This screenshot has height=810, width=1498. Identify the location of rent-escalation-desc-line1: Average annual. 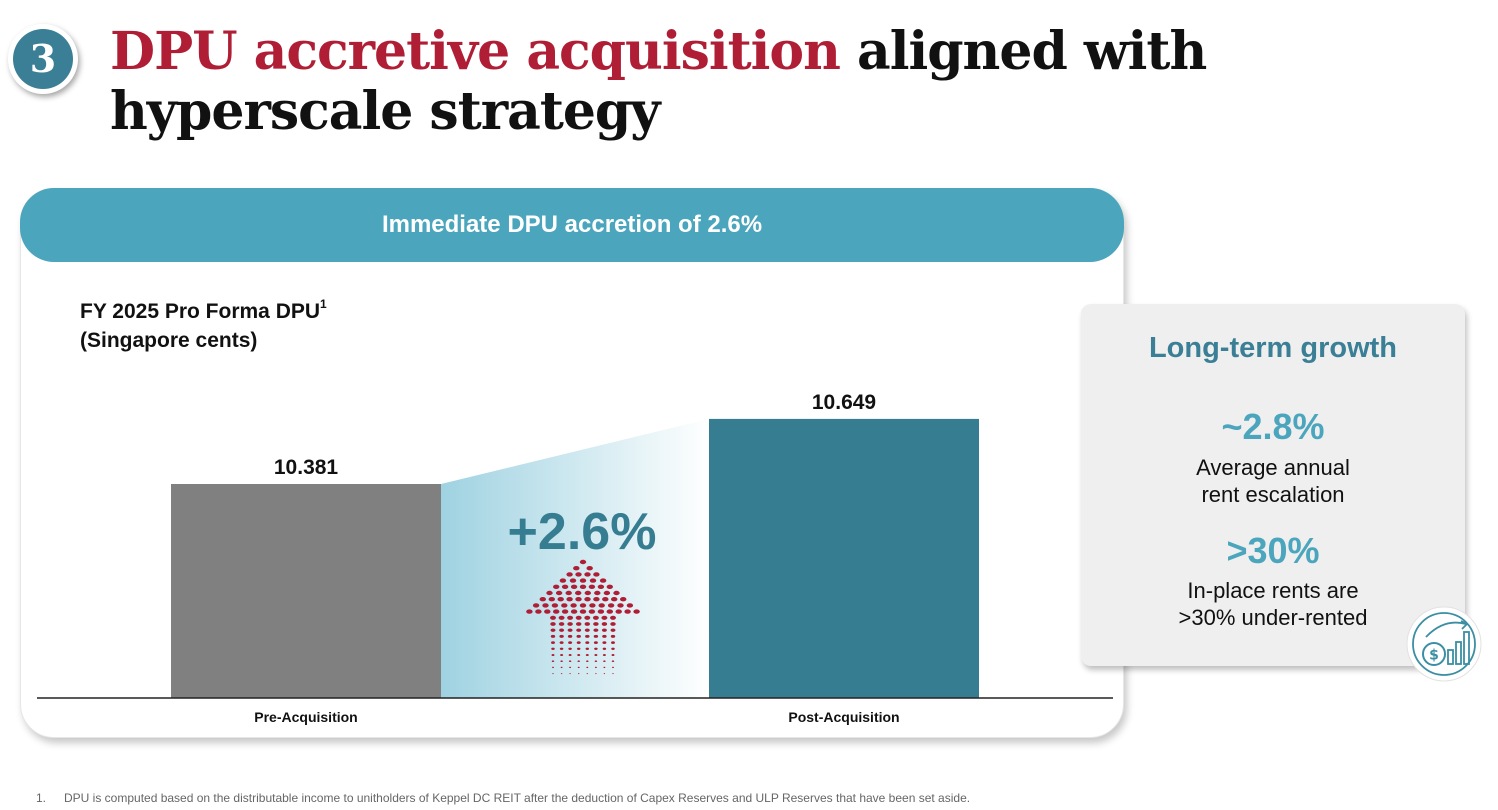
(1273, 467).